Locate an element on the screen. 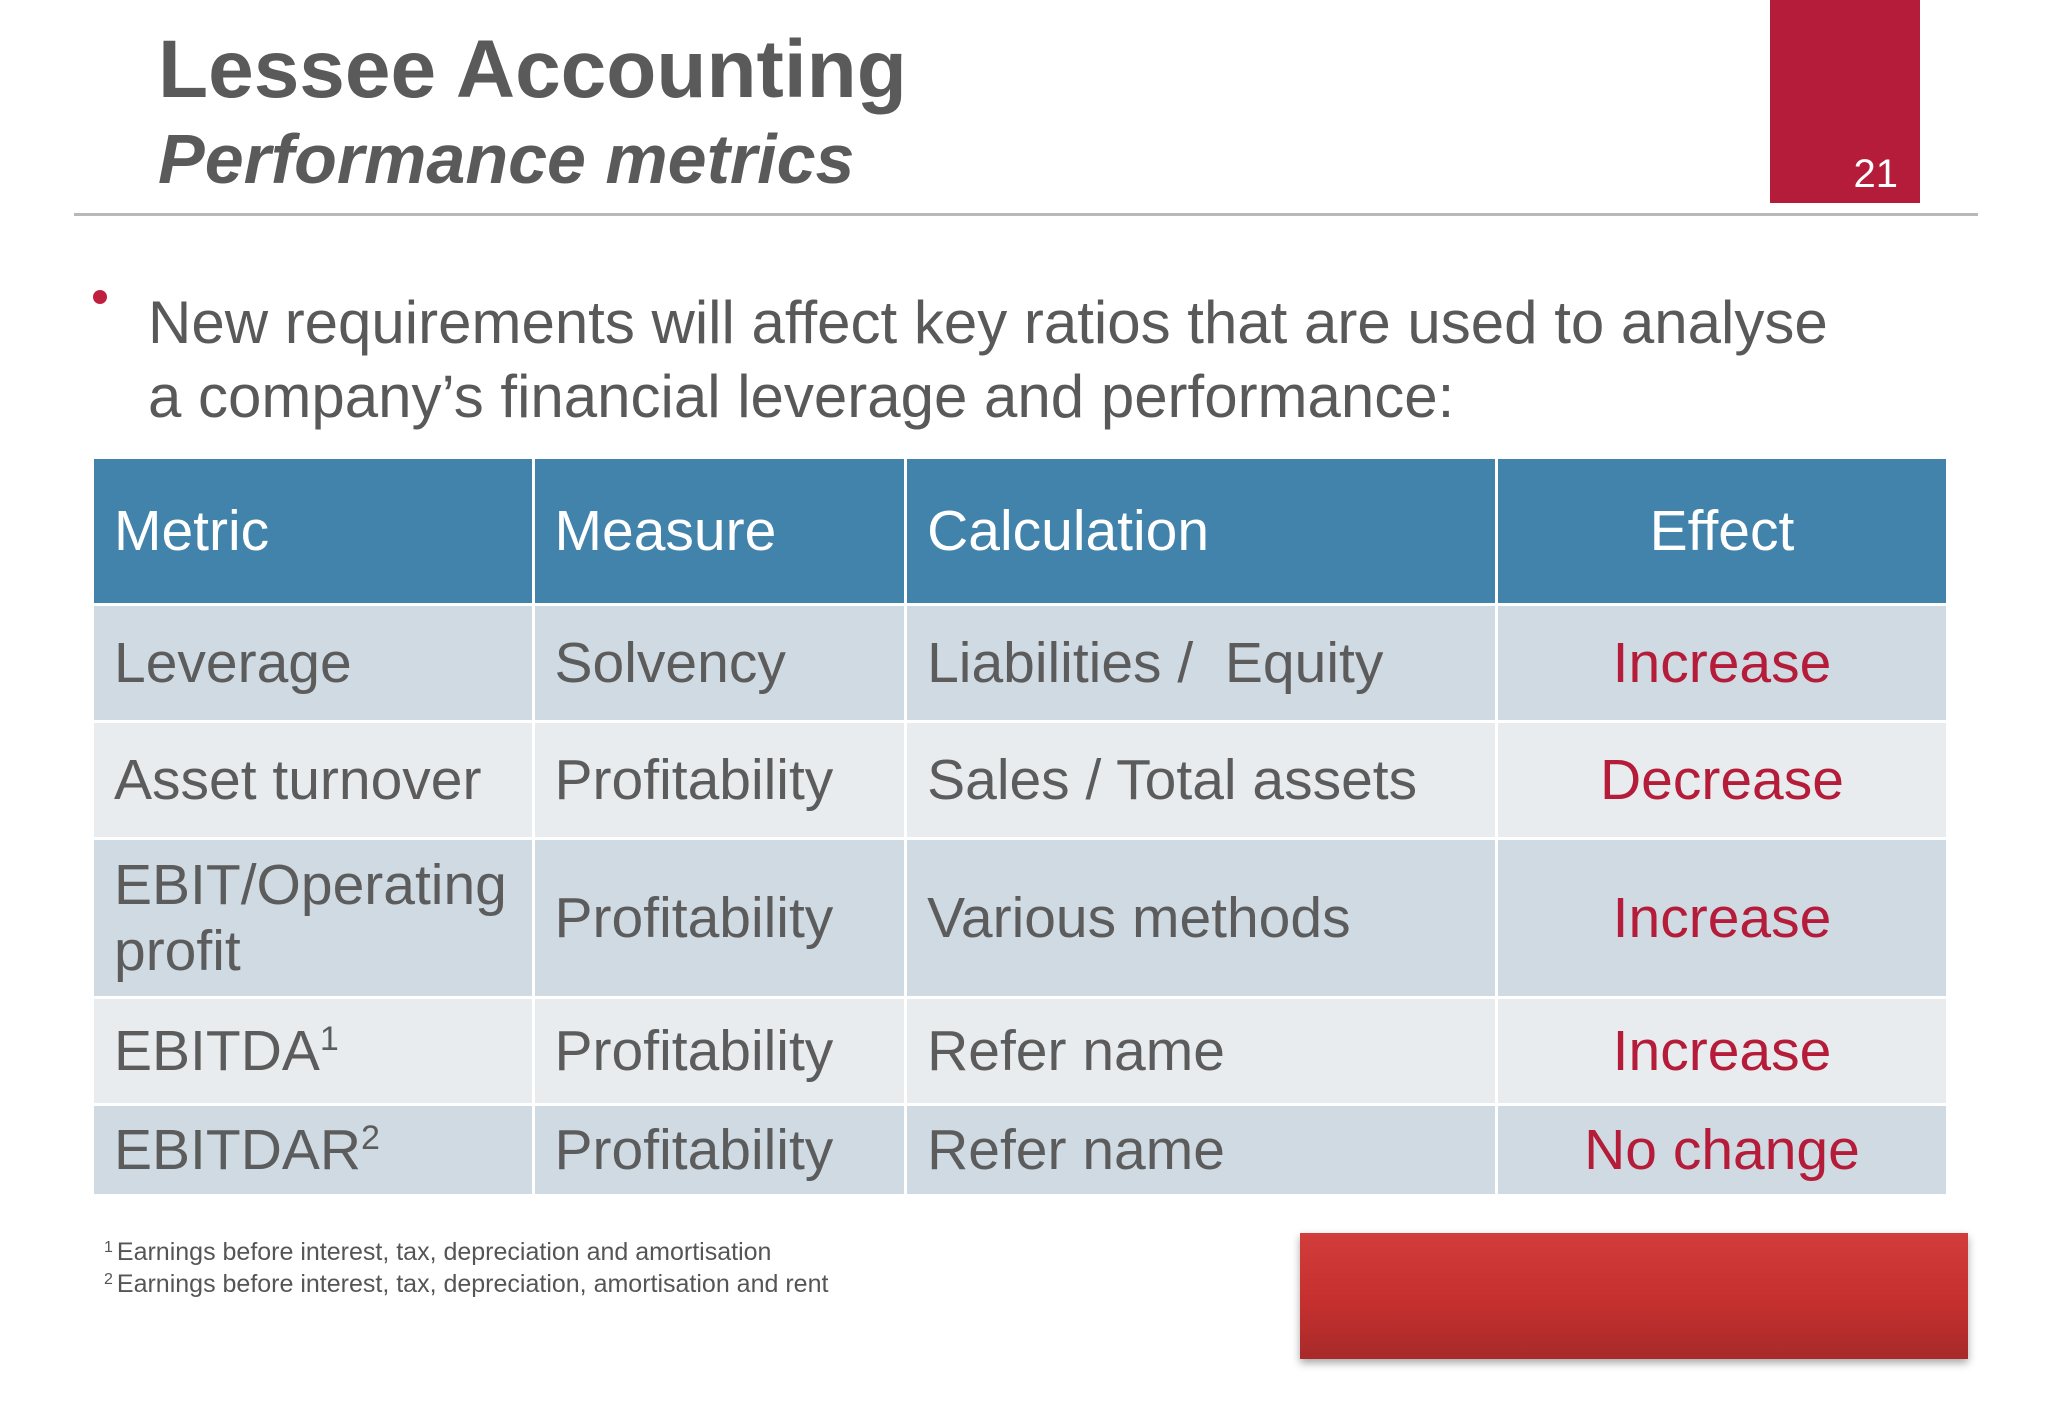 The width and height of the screenshot is (2048, 1418). metric-cell: EBITDAR2 is located at coordinates (313, 1150).